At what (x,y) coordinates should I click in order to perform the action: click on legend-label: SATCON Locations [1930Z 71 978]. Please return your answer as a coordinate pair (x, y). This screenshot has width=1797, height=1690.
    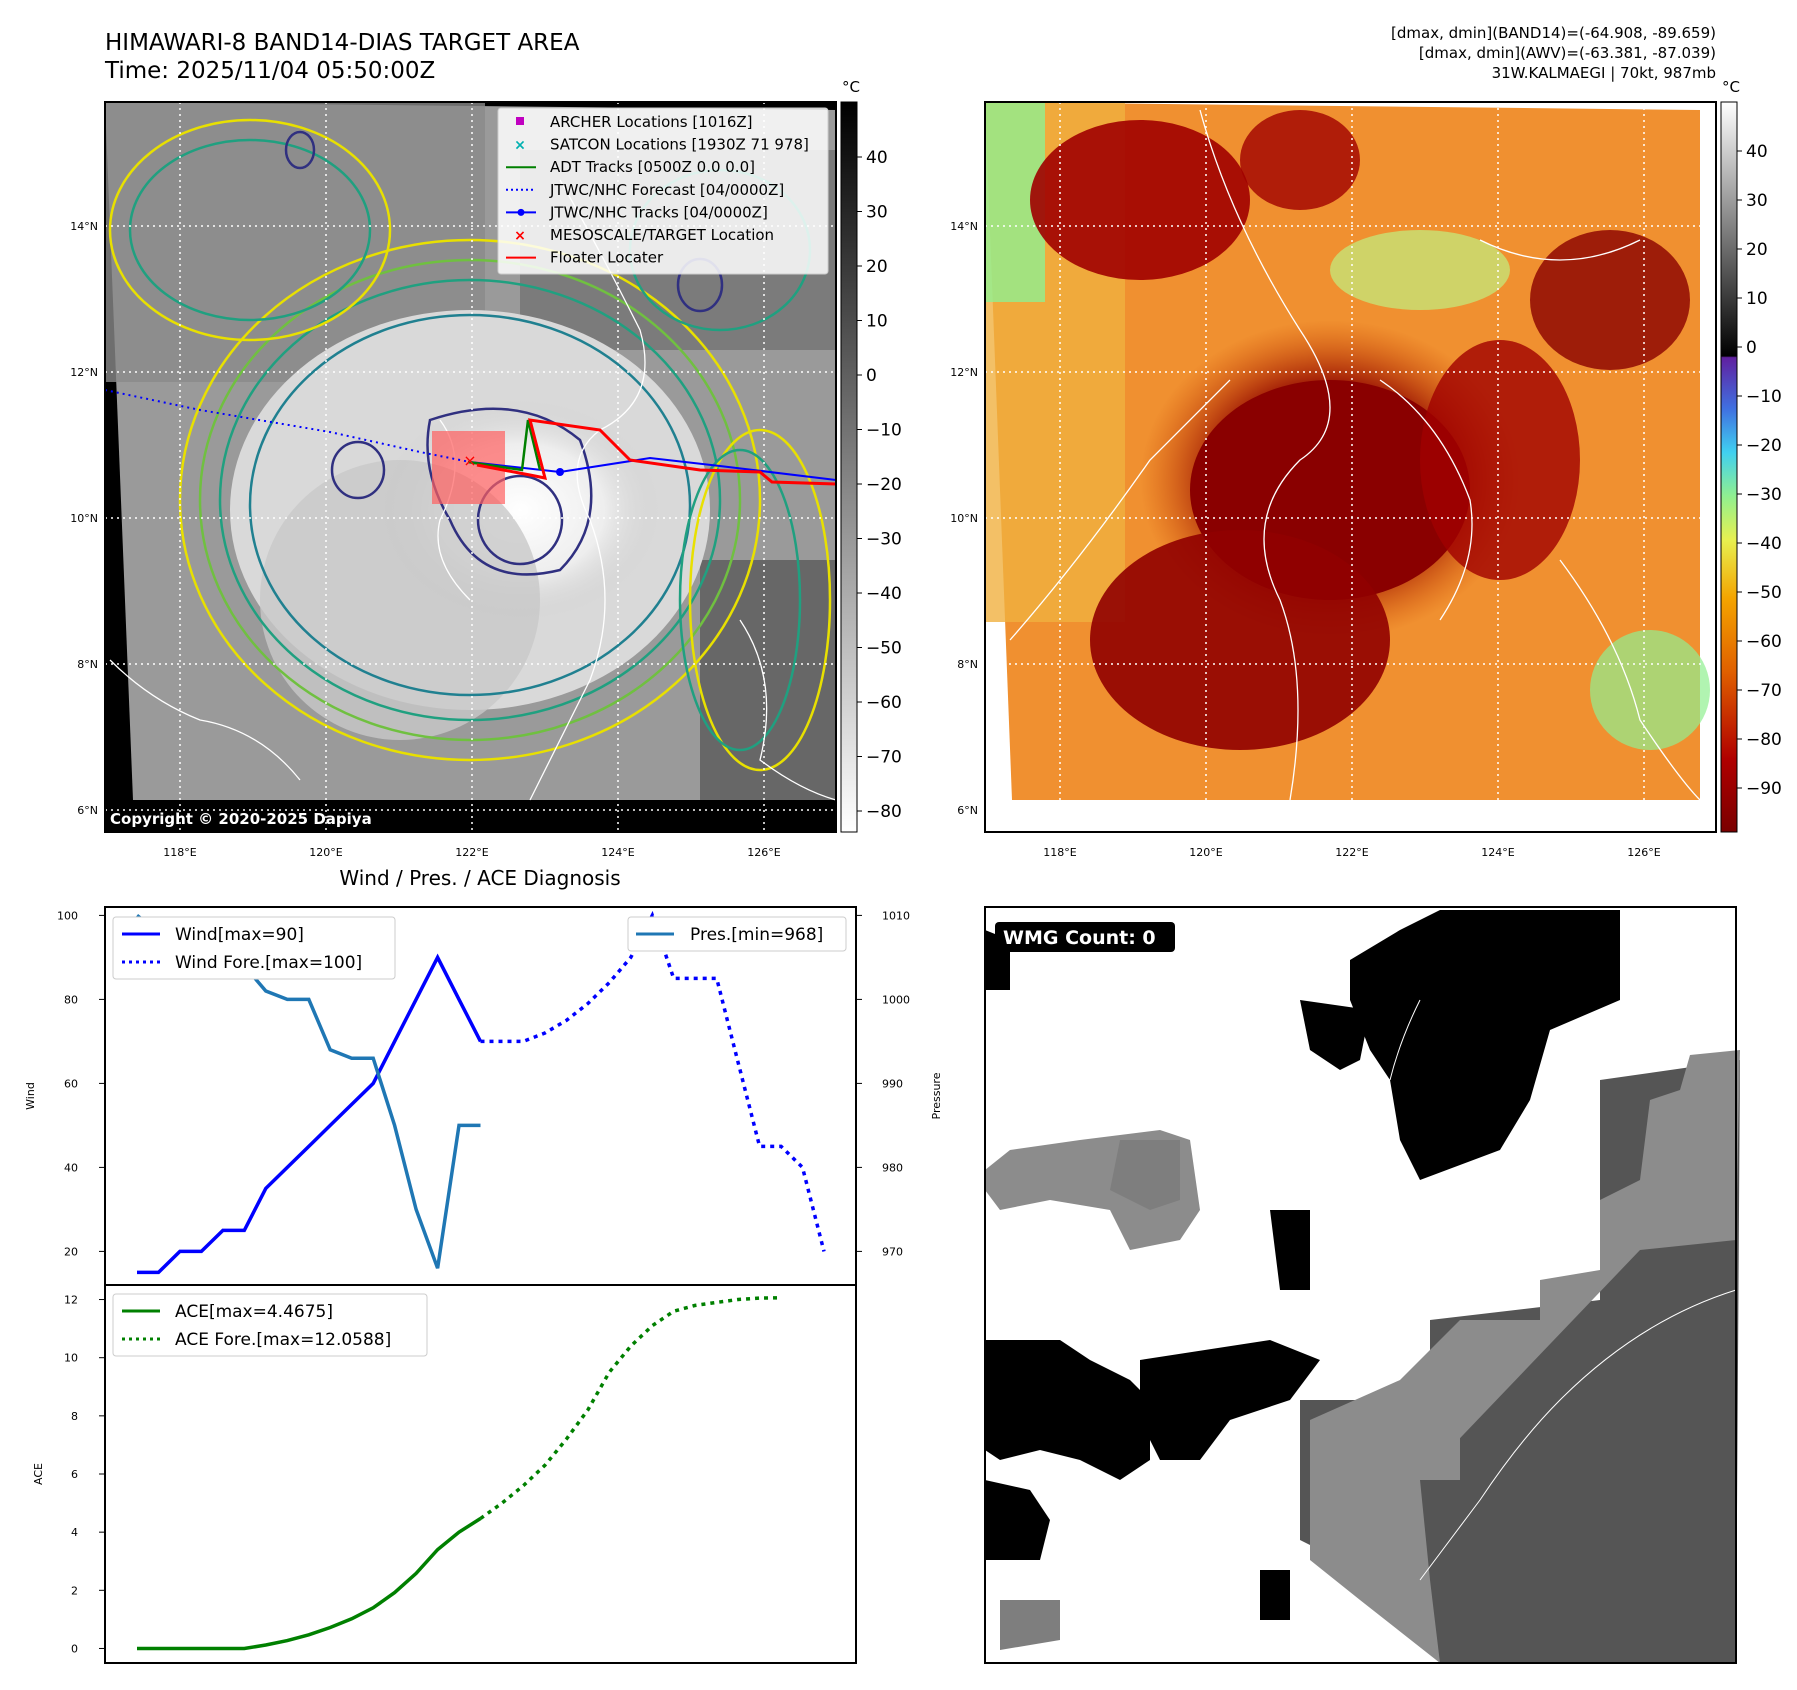
    Looking at the image, I should click on (679, 145).